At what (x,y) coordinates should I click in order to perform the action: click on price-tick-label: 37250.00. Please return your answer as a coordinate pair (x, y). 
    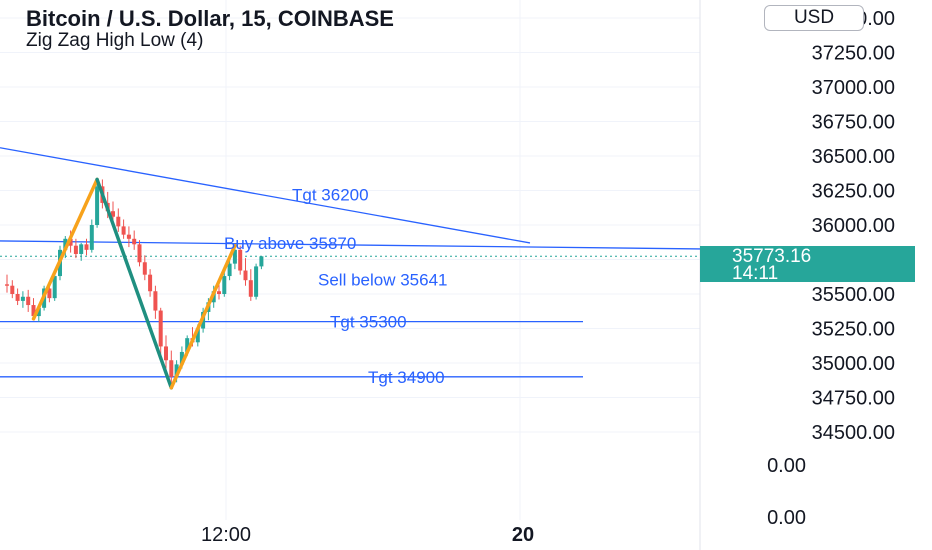
    Looking at the image, I should click on (853, 54).